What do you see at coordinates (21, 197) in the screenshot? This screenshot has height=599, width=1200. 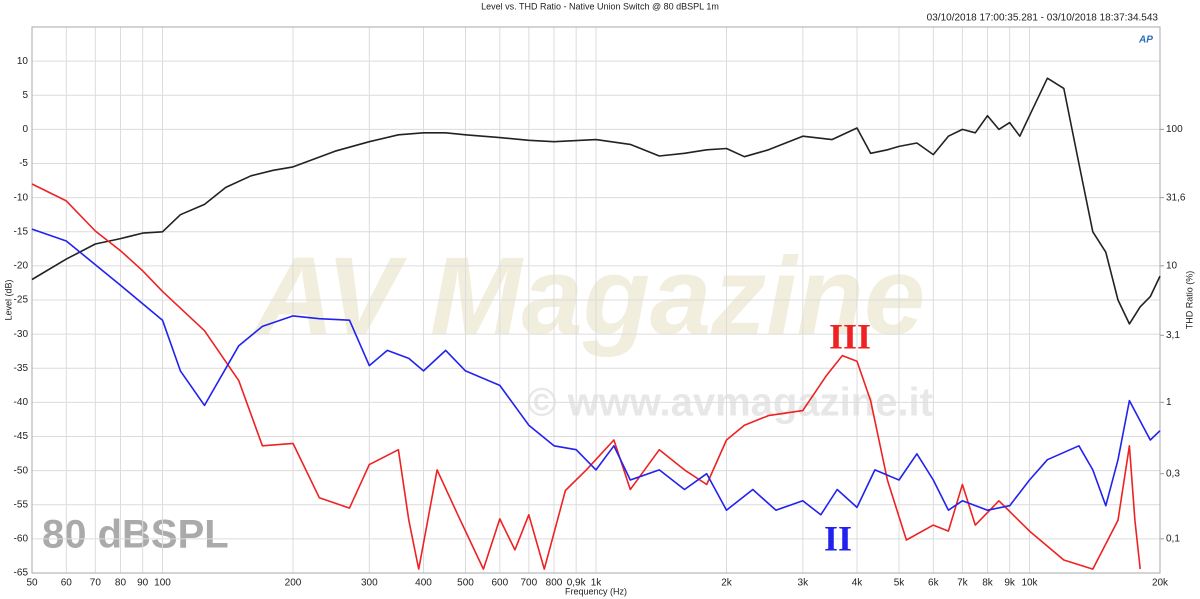 I see `y-tick-label: -10` at bounding box center [21, 197].